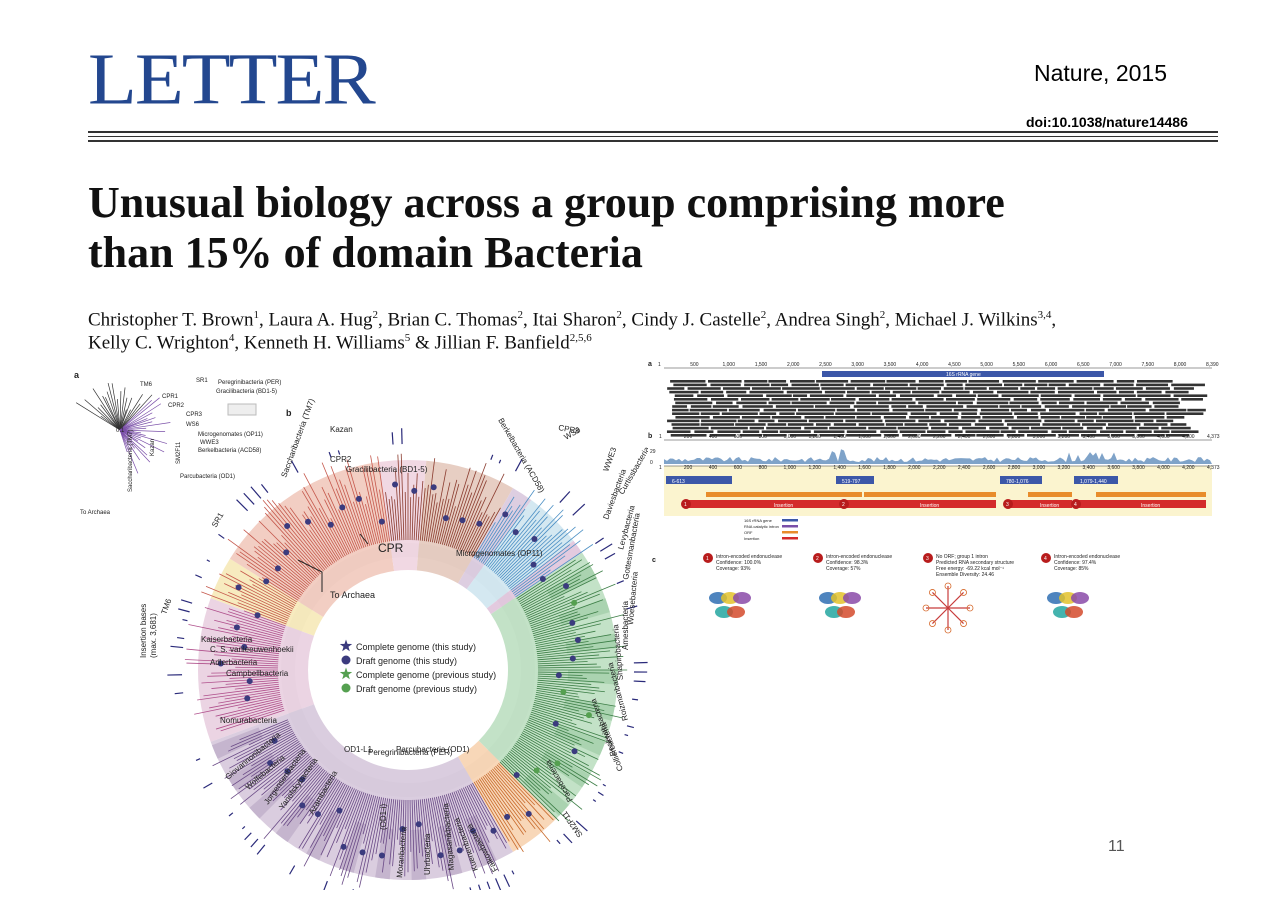 This screenshot has width=1280, height=904. Describe the element at coordinates (257, 673) in the screenshot. I see `clade-label: Campbellbacteria` at that location.